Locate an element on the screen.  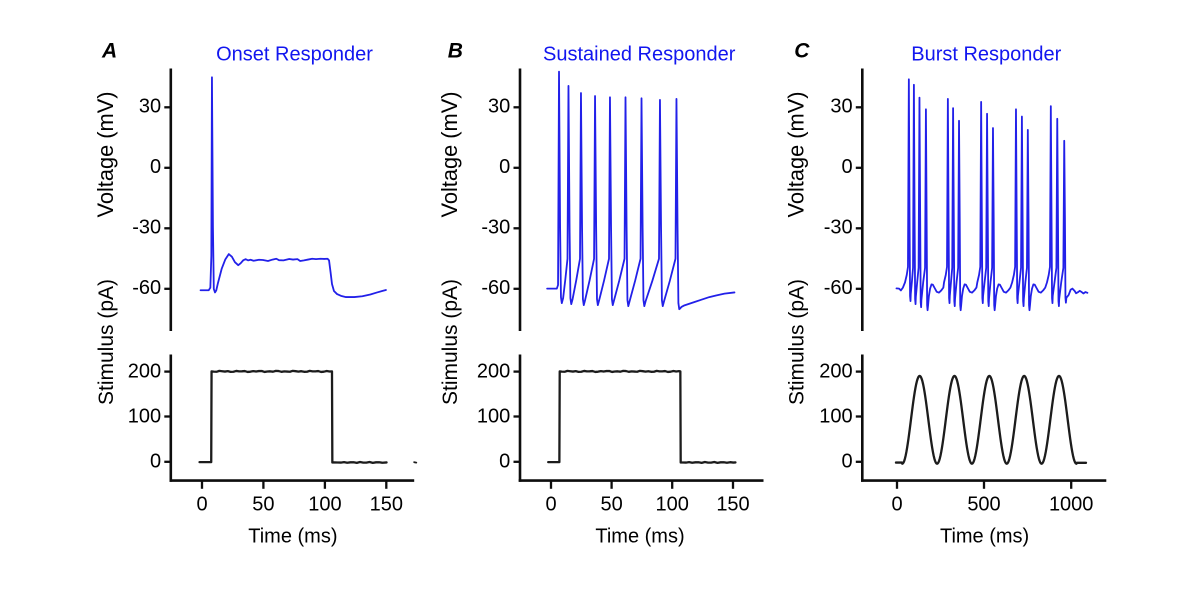
svg-text: Burst Responder is located at coordinates (986, 55).